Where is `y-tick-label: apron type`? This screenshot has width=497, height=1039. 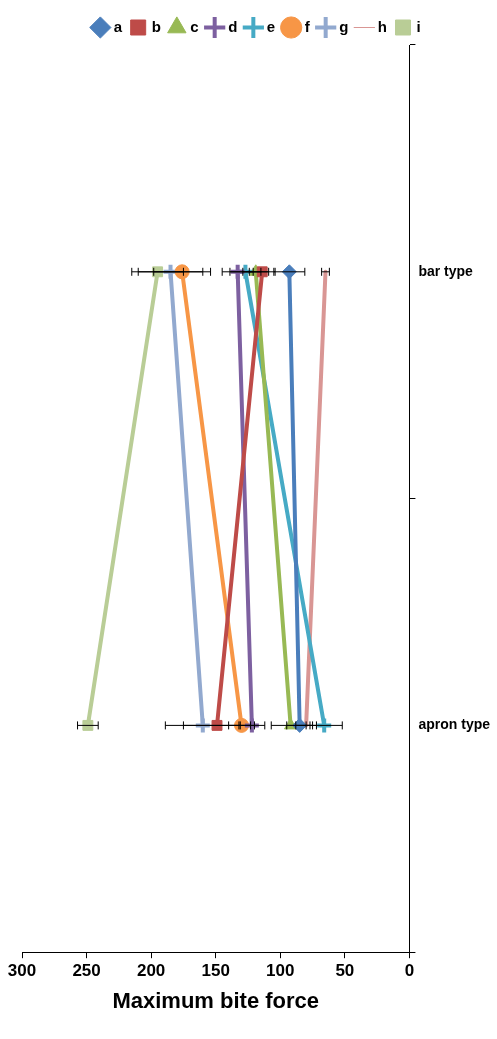
y-tick-label: apron type is located at coordinates (454, 724).